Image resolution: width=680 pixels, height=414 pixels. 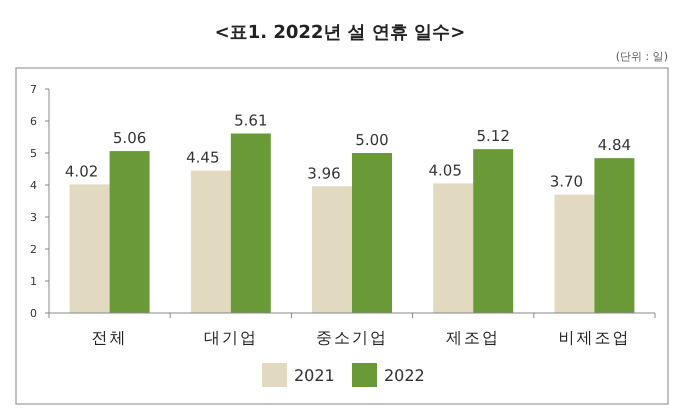 I want to click on y-tick-label: 7, so click(x=33, y=89).